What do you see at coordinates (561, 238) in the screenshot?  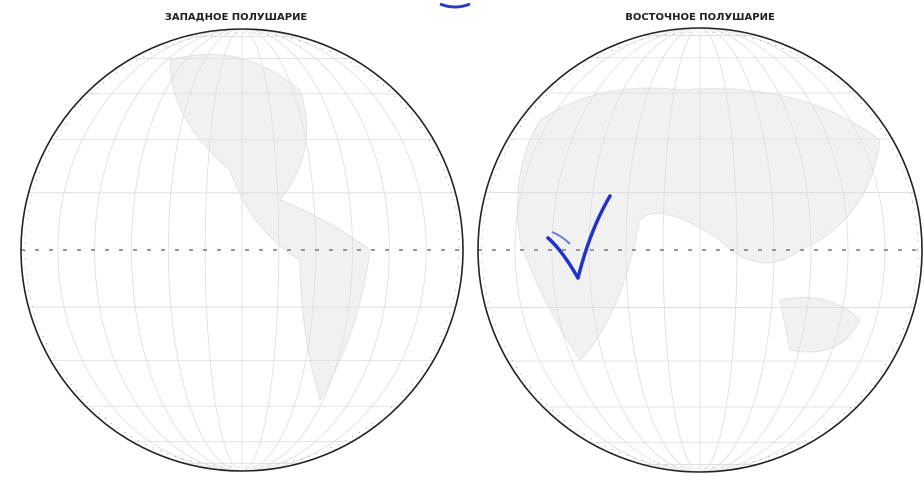 I see `checkmark-stroke` at bounding box center [561, 238].